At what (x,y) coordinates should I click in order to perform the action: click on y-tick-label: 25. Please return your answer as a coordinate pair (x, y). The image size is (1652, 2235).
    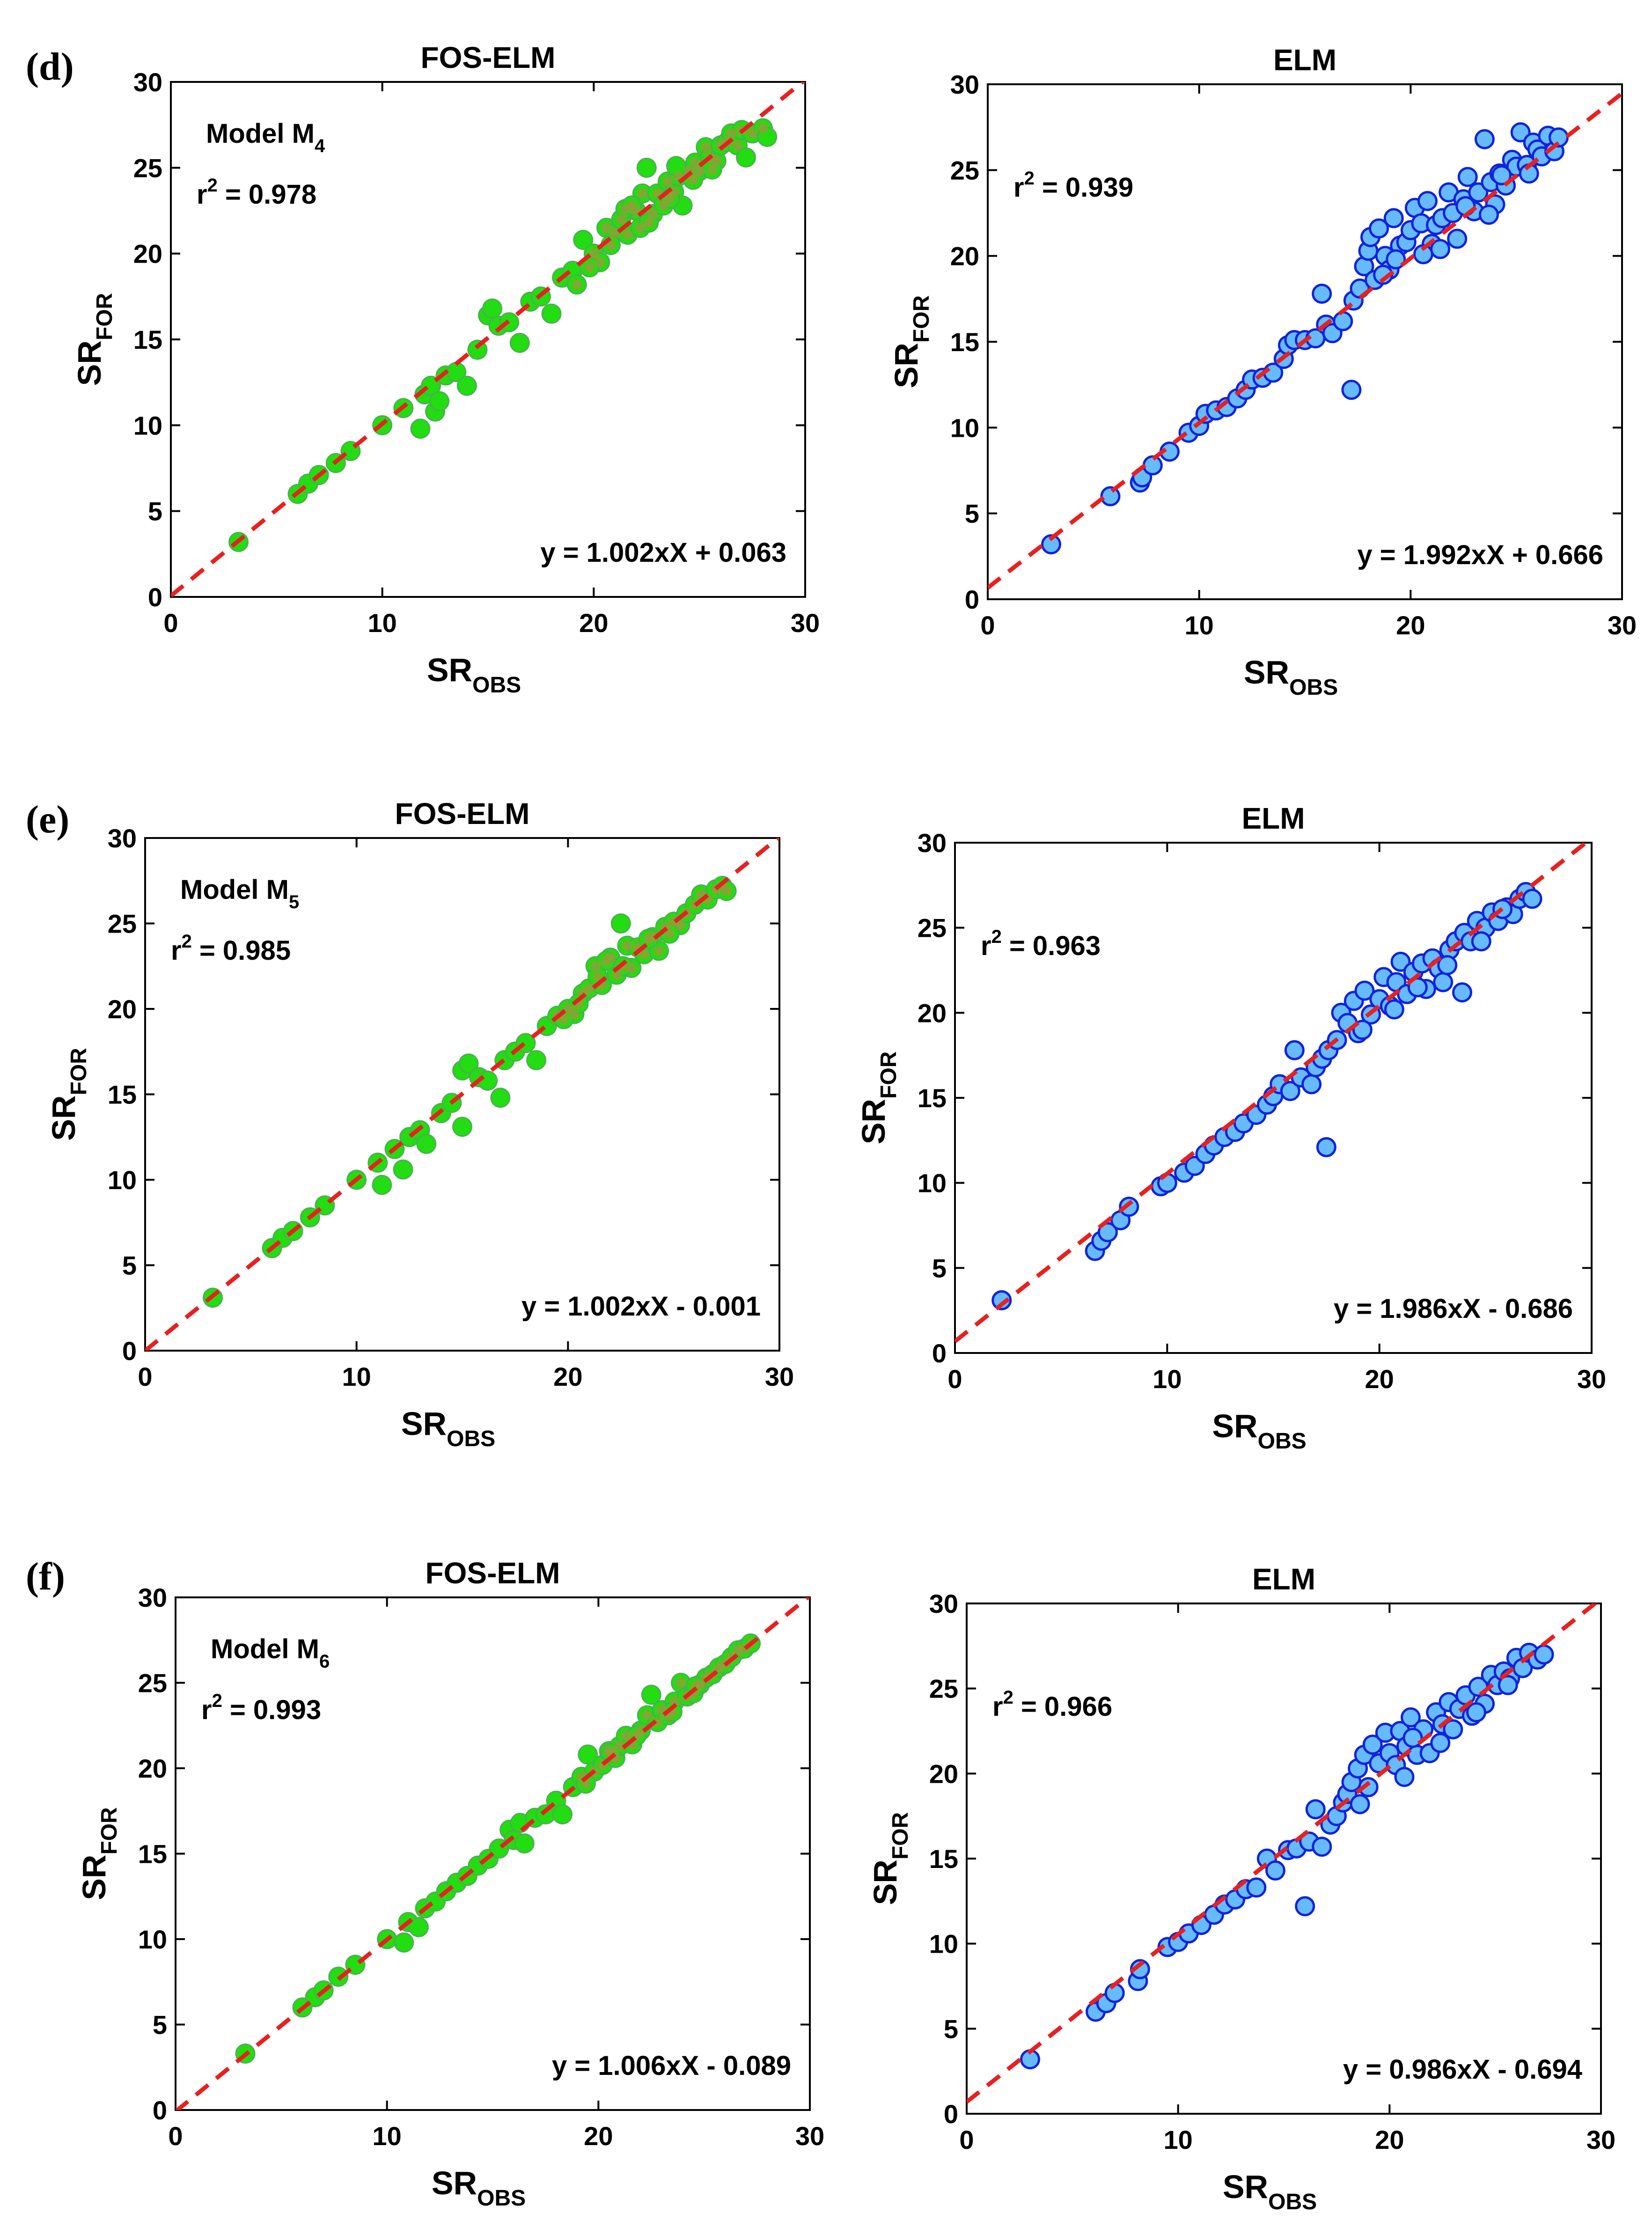
    Looking at the image, I should click on (147, 168).